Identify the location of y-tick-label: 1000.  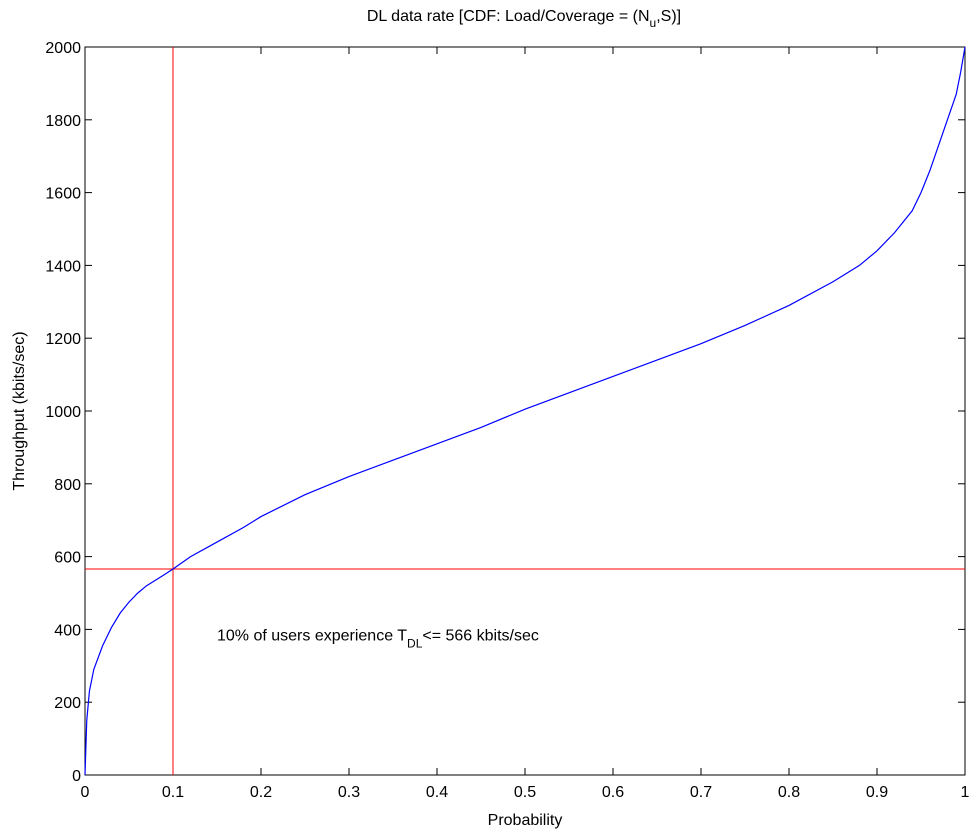
(63, 412).